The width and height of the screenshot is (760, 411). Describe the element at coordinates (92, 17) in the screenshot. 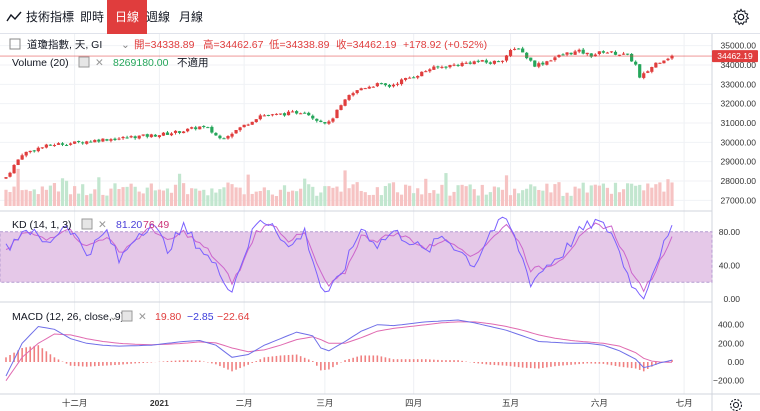

I see `period-tab-intraday: 即時` at that location.